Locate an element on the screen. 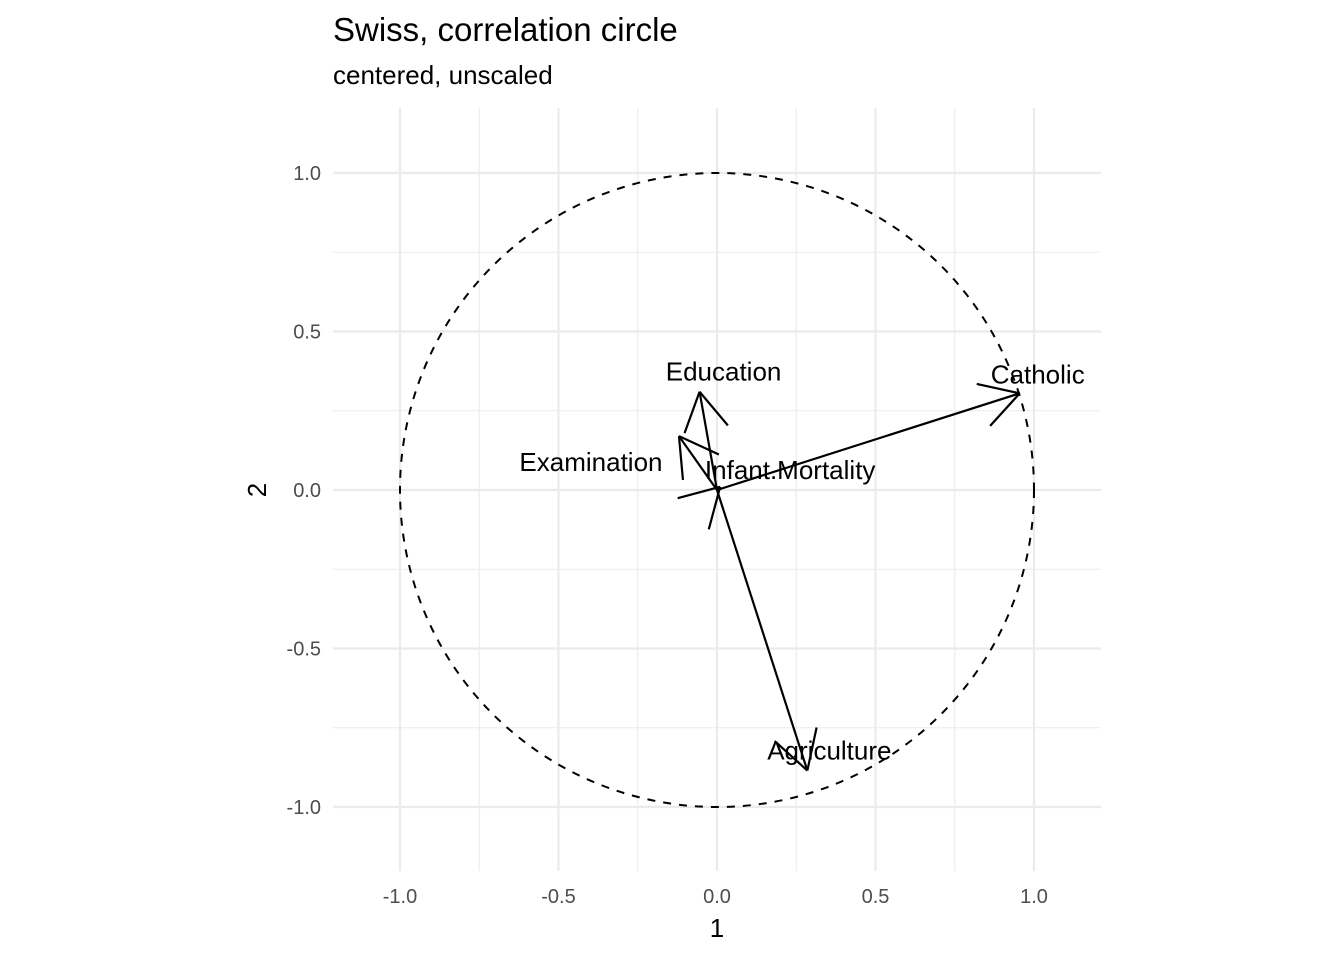 This screenshot has width=1344, height=965. chart-subtitle: centered, unscaled is located at coordinates (443, 75).